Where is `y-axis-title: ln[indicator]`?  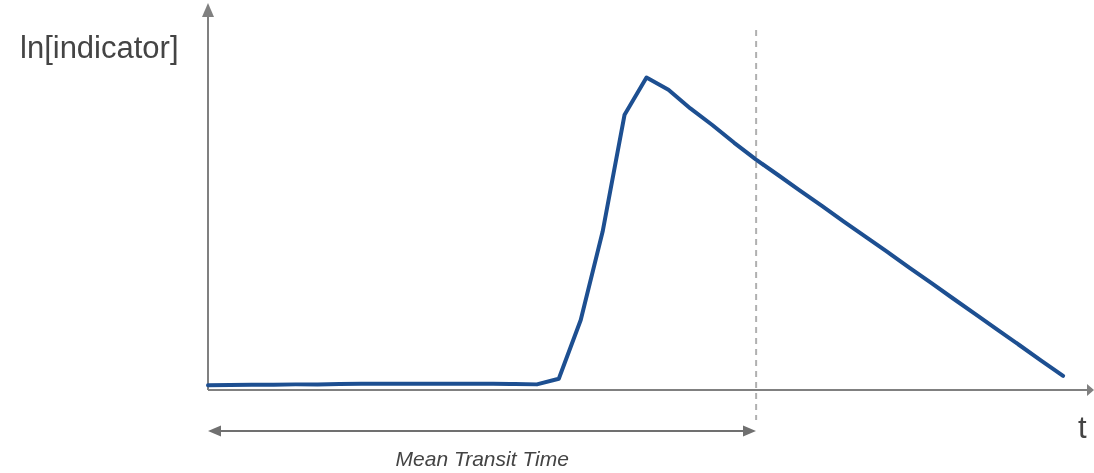
y-axis-title: ln[indicator] is located at coordinates (99, 48).